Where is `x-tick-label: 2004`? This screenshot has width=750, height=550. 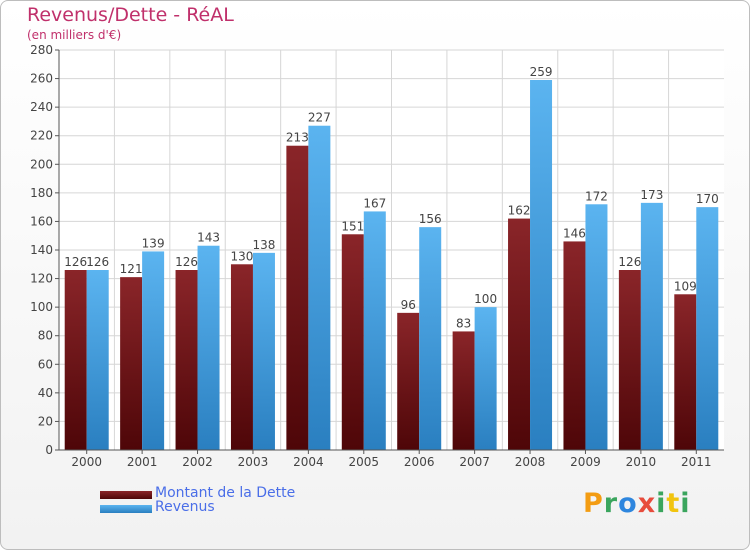 x-tick-label: 2004 is located at coordinates (308, 462).